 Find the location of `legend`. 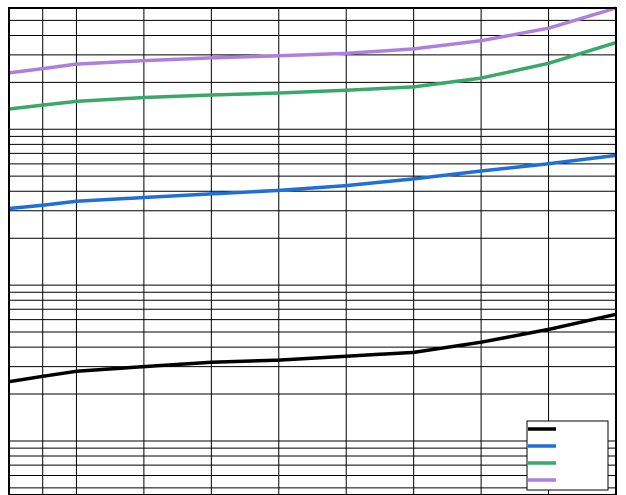

legend is located at coordinates (567, 455).